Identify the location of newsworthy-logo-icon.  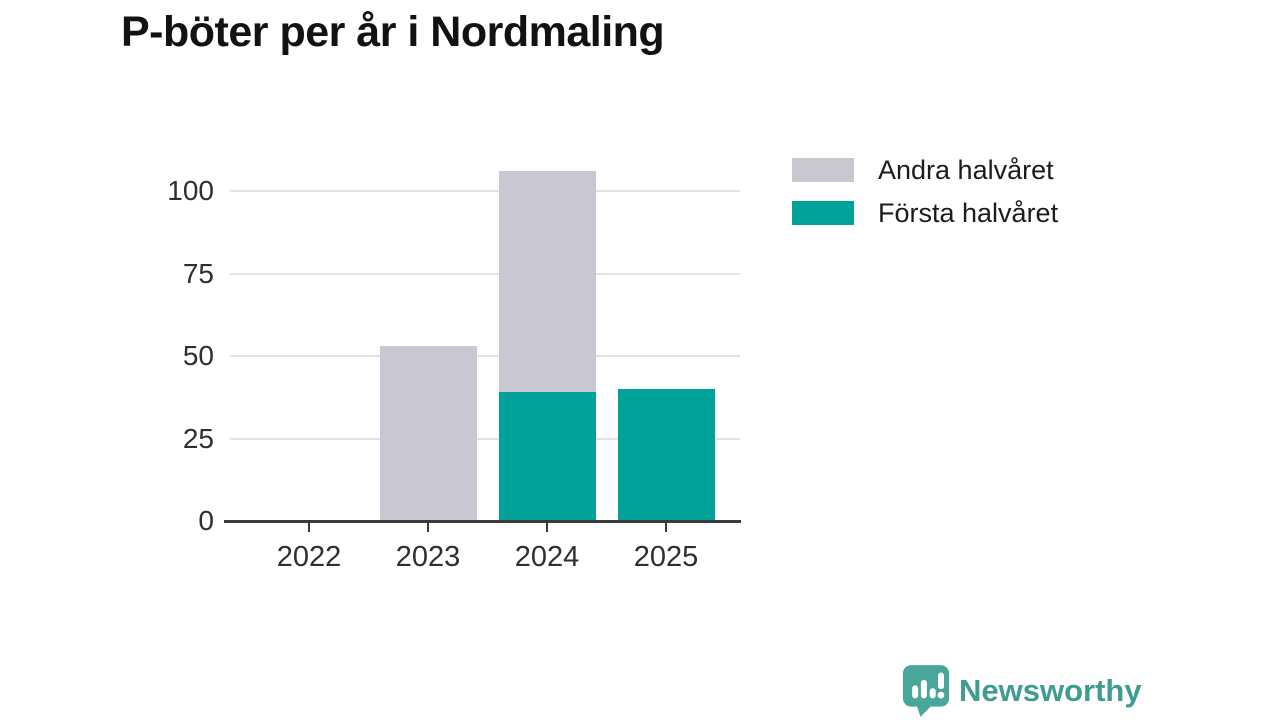
(926, 691).